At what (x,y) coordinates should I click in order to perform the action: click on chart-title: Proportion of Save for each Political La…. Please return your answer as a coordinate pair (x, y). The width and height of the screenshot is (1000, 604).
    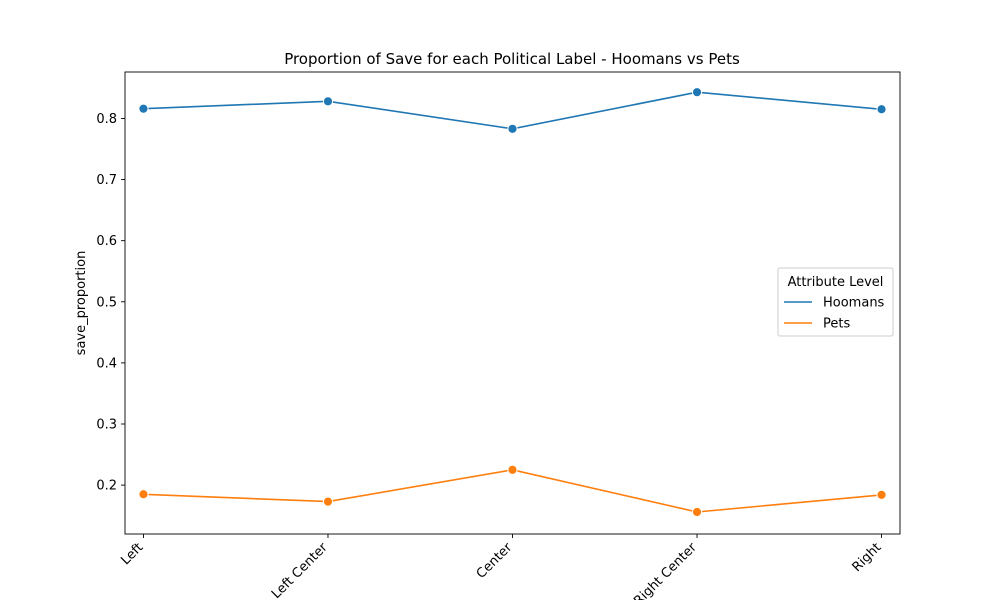
    Looking at the image, I should click on (512, 59).